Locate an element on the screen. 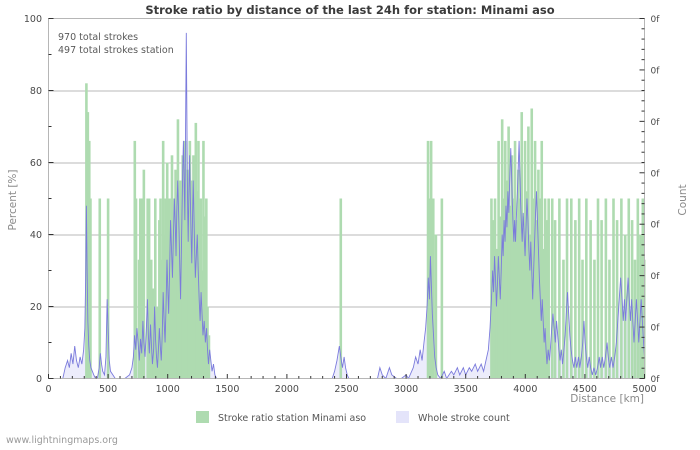 The width and height of the screenshot is (700, 450). x-tick-label: 2500 is located at coordinates (346, 389).